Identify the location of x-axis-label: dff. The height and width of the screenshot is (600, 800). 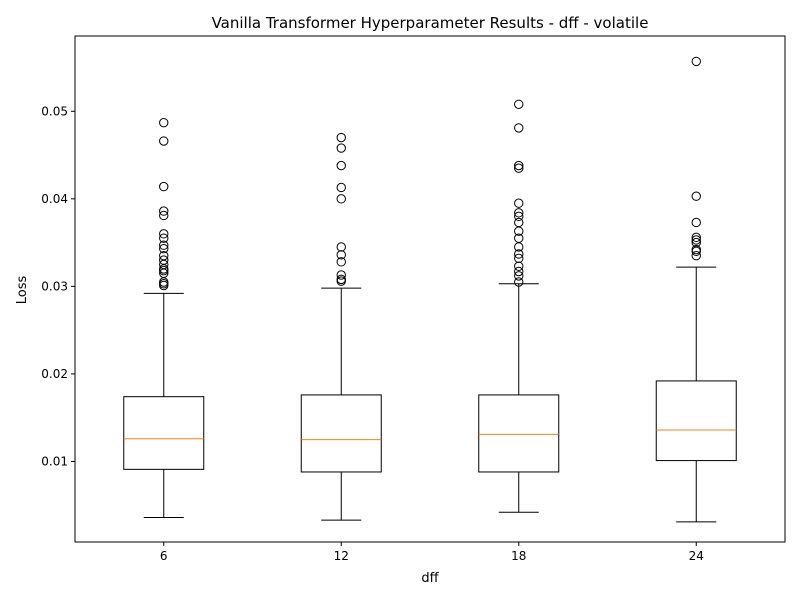
(430, 578).